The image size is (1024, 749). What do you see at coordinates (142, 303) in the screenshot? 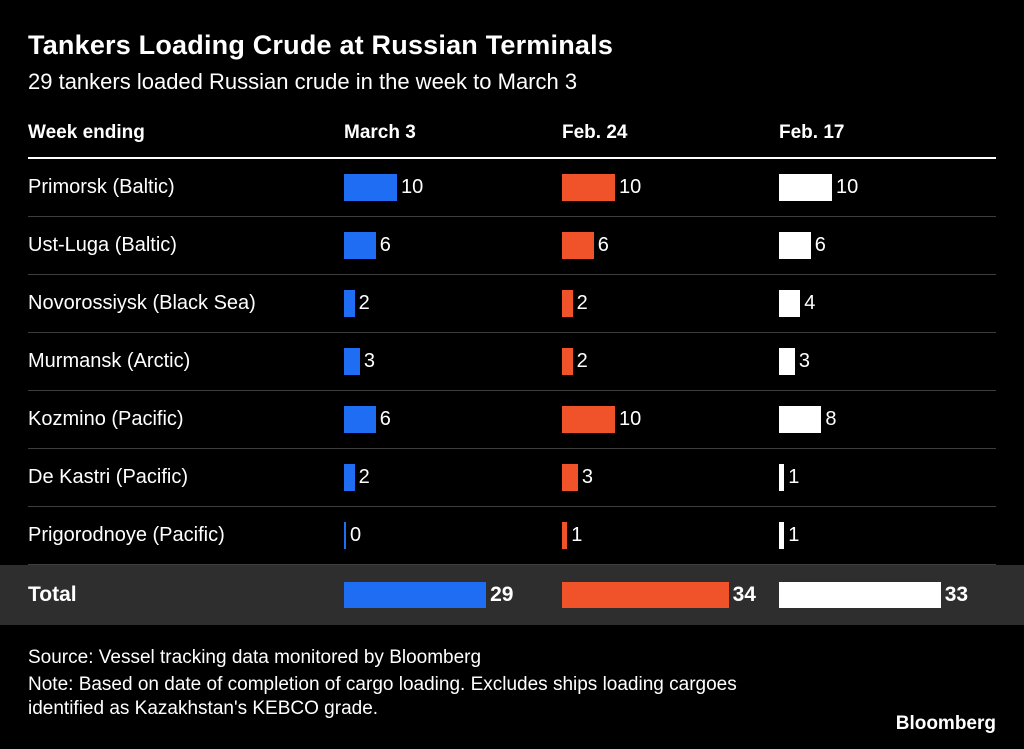
I see `terminal-label: Novorossiysk (Black Sea)` at bounding box center [142, 303].